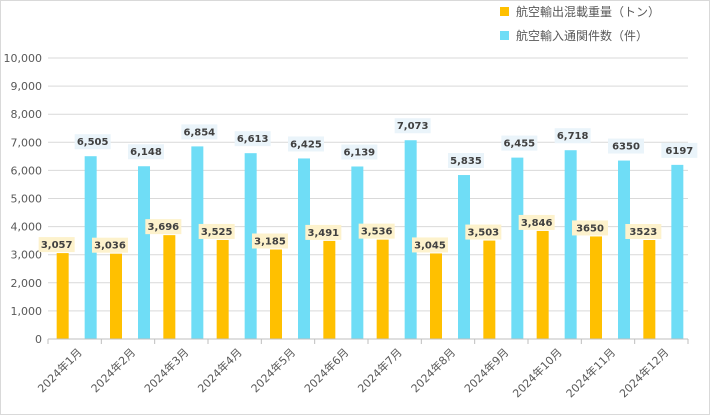 This screenshot has height=415, width=710. I want to click on data-label-import: 6350, so click(626, 147).